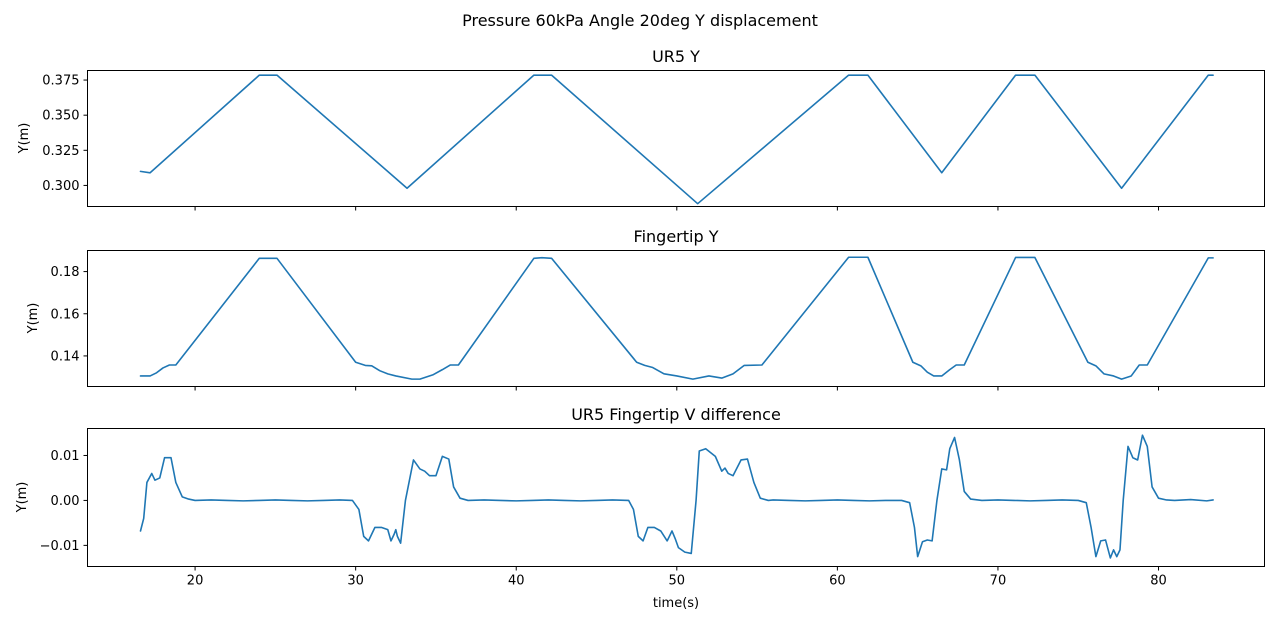 This screenshot has width=1280, height=624. Describe the element at coordinates (1158, 581) in the screenshot. I see `x-tick-label: 80` at that location.